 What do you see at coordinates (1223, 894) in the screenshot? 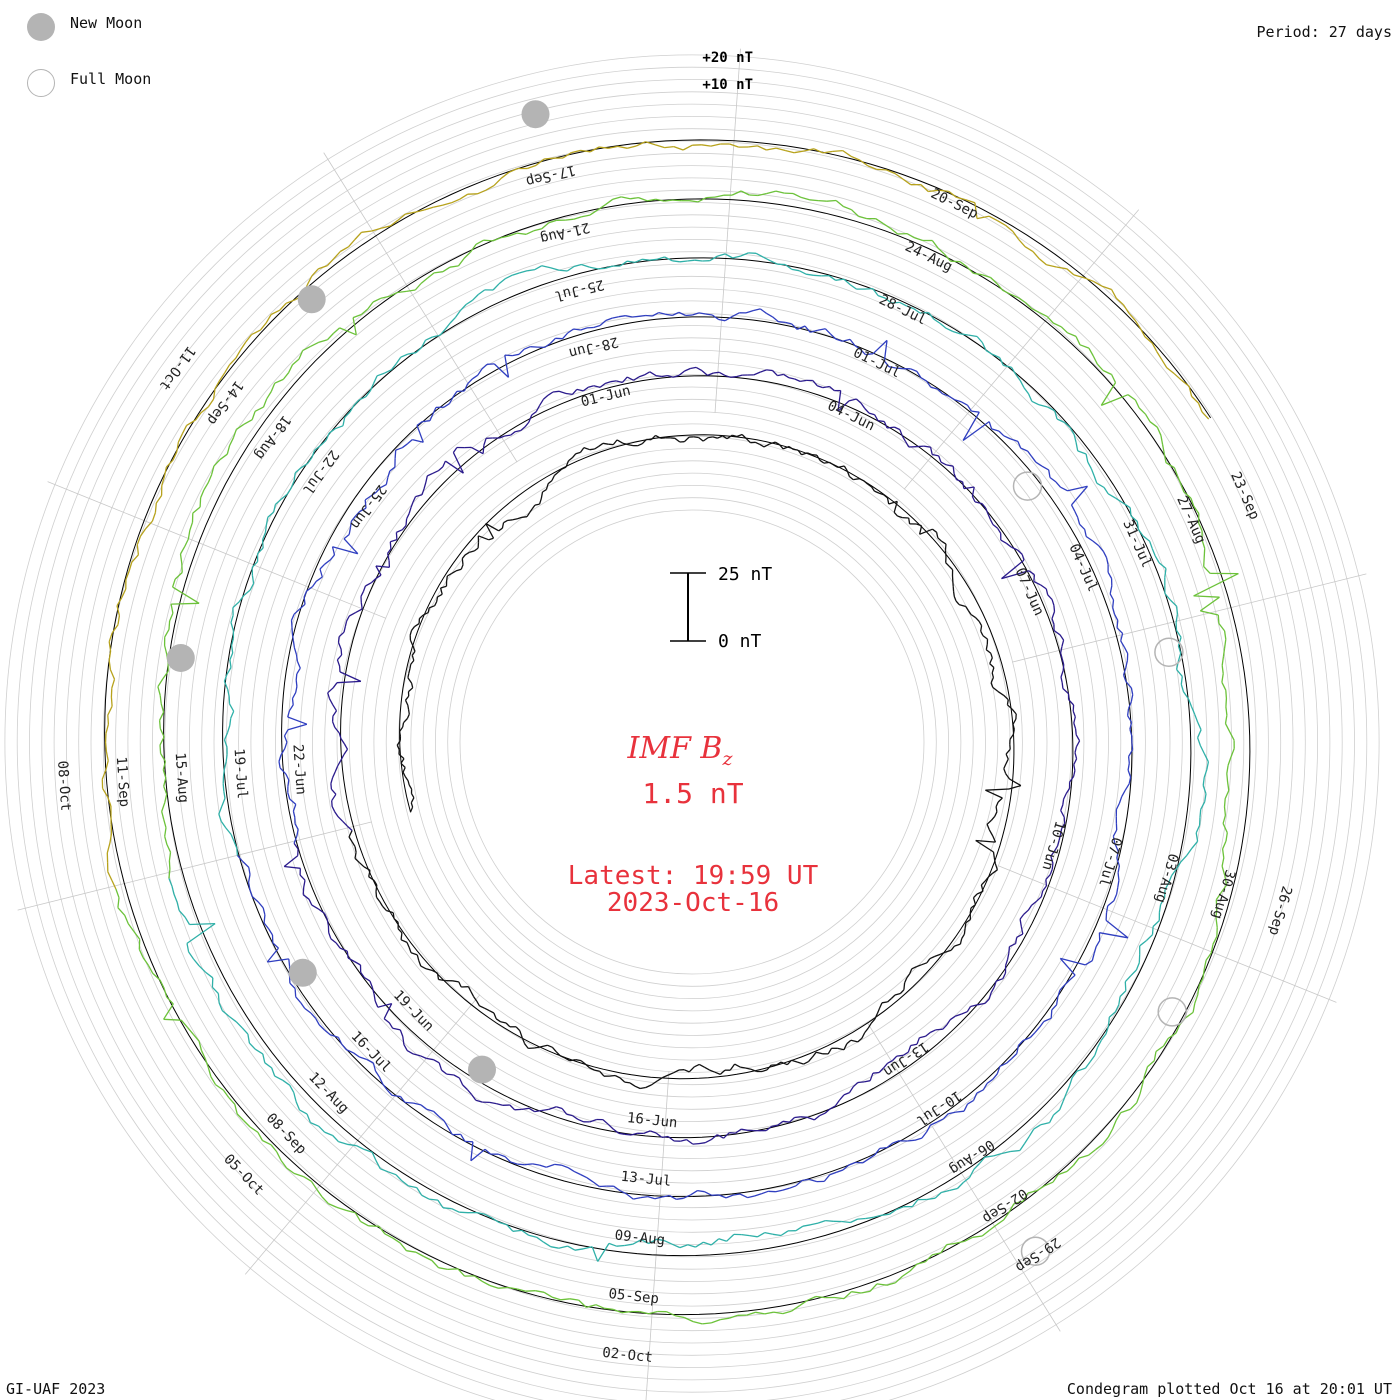
I see `date-label: 30-Aug` at bounding box center [1223, 894].